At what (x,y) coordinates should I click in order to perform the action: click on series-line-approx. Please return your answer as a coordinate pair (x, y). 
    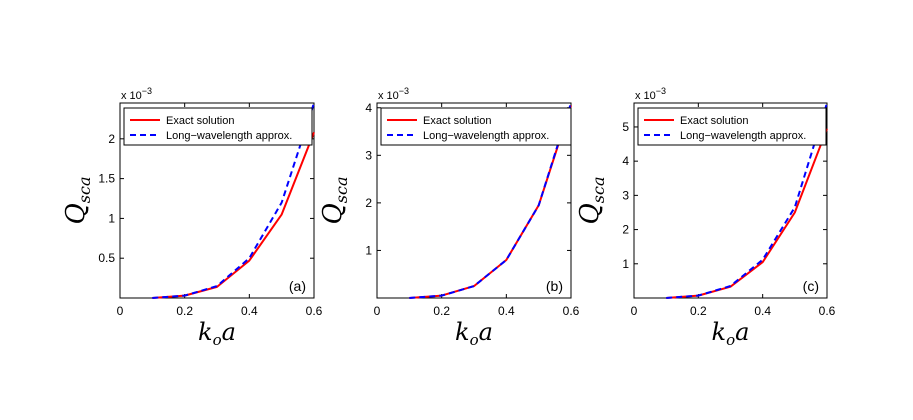
    Looking at the image, I should click on (233, 200).